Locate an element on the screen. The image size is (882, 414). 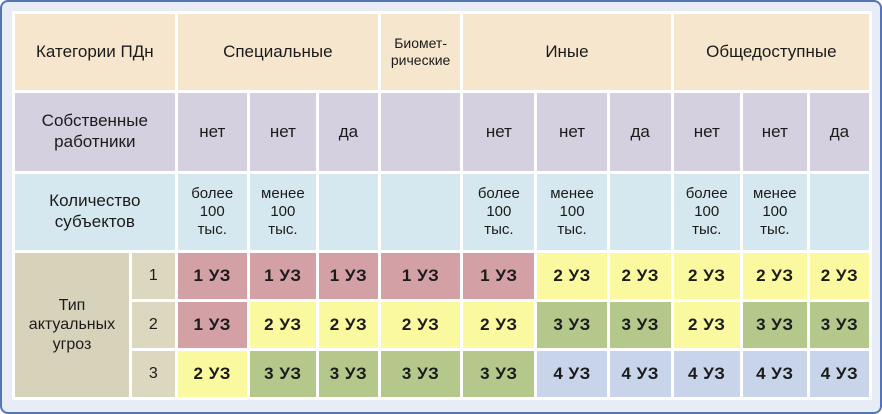
header-other: Иные is located at coordinates (567, 52).